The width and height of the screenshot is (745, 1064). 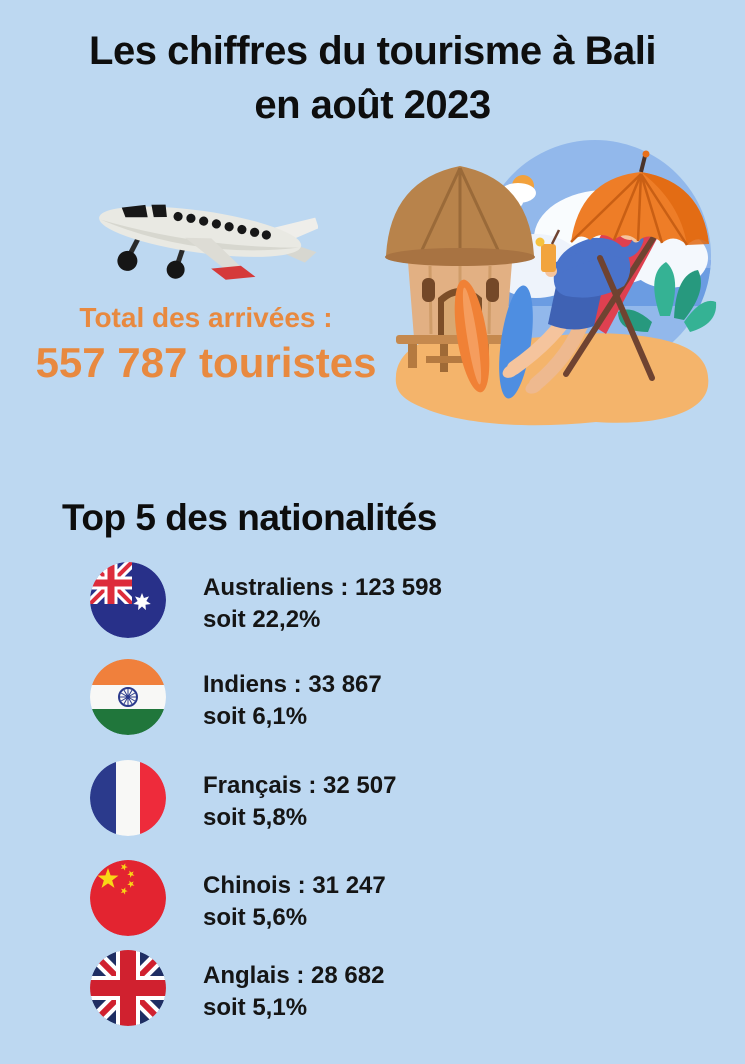 I want to click on beach-illustration, so click(x=544, y=283).